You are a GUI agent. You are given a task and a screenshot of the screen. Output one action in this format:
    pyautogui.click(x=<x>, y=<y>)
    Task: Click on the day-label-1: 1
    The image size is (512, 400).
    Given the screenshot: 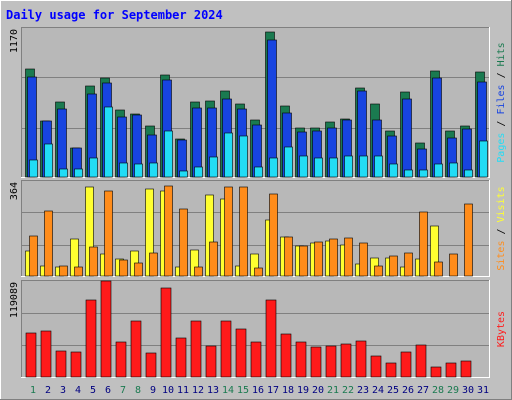 What is the action you would take?
    pyautogui.click(x=33, y=390)
    